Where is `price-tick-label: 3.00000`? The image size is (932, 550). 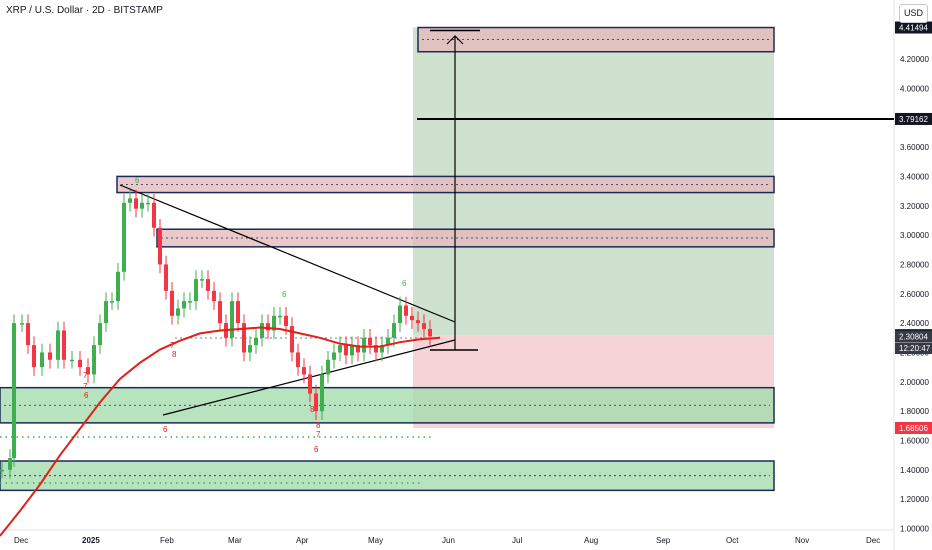
price-tick-label: 3.00000 is located at coordinates (914, 235).